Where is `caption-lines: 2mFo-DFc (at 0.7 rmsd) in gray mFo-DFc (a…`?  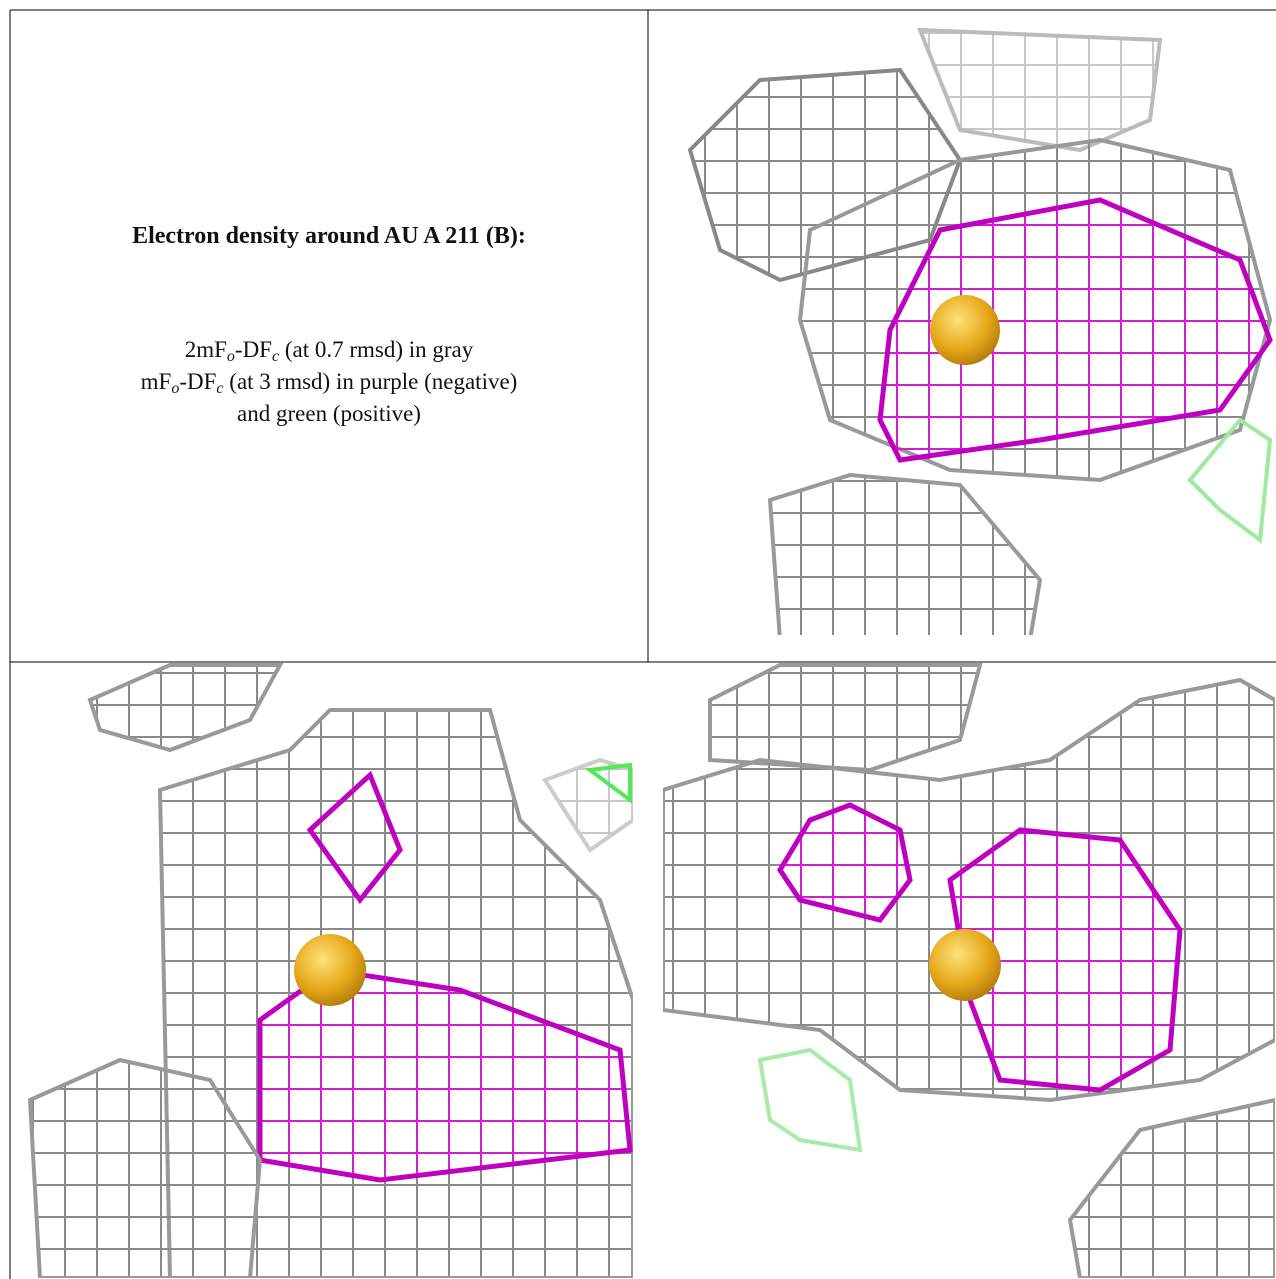 caption-lines: 2mFo-DFc (at 0.7 rmsd) in gray mFo-DFc (a… is located at coordinates (329, 382).